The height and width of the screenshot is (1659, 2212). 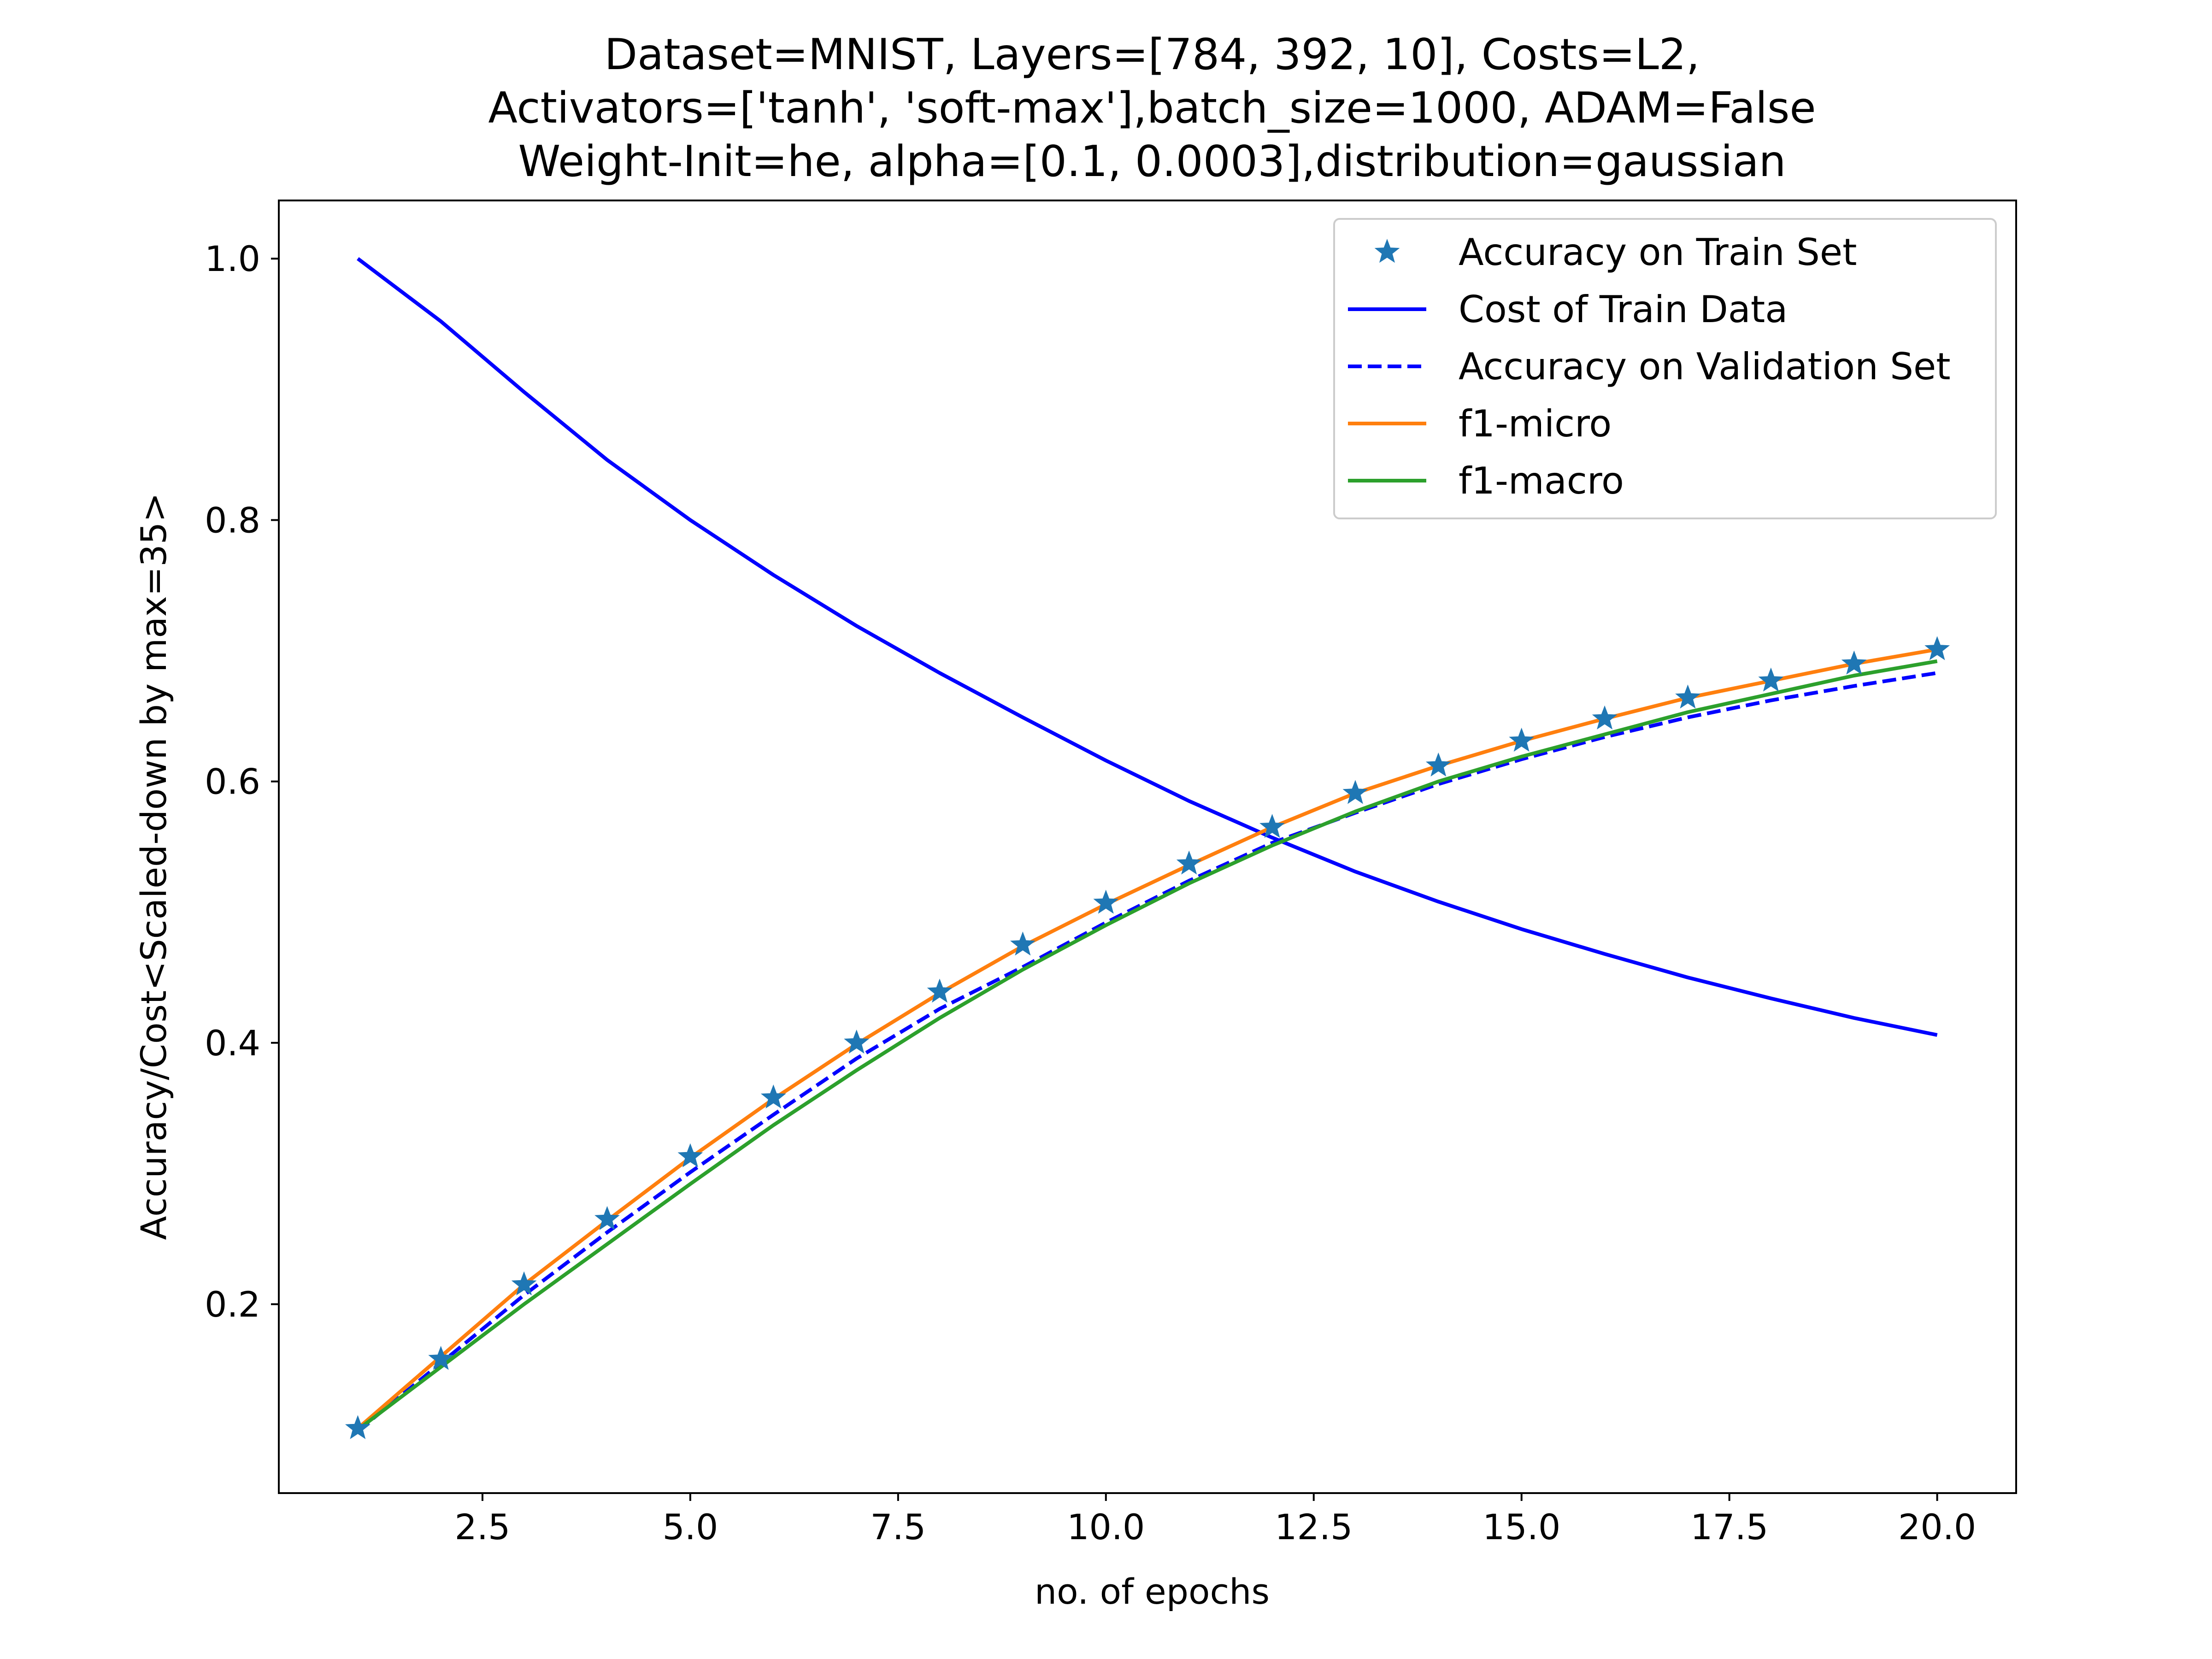 What do you see at coordinates (153, 866) in the screenshot?
I see `y-axis-label: Accuracy/Cost<Scaled-down by max=35>` at bounding box center [153, 866].